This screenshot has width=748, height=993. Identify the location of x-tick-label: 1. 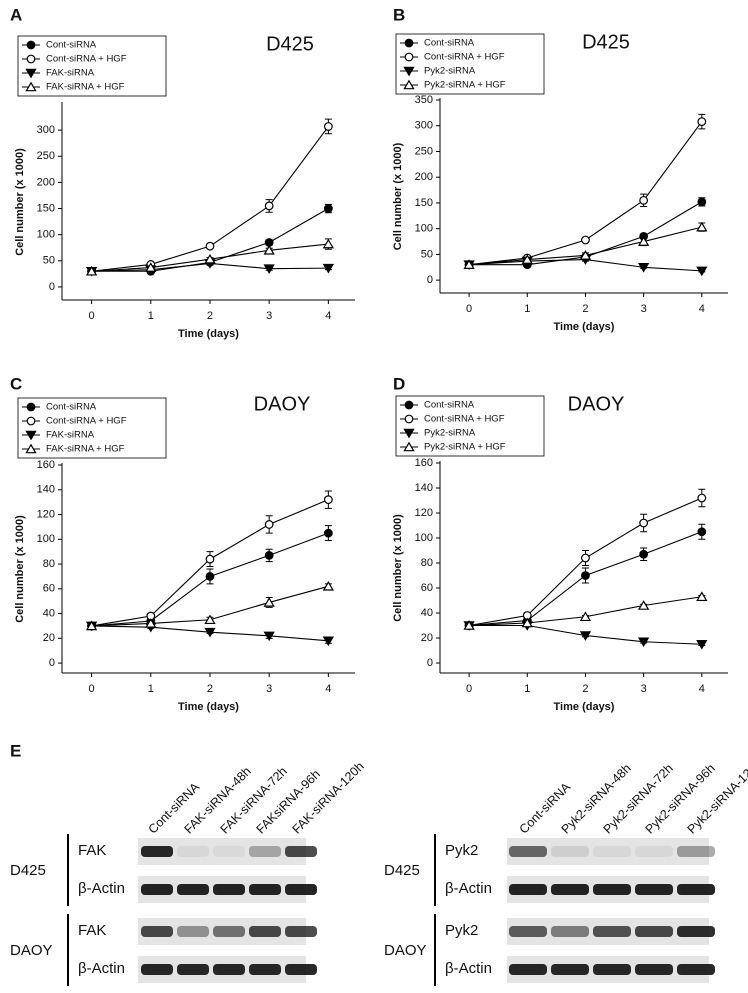
(527, 689).